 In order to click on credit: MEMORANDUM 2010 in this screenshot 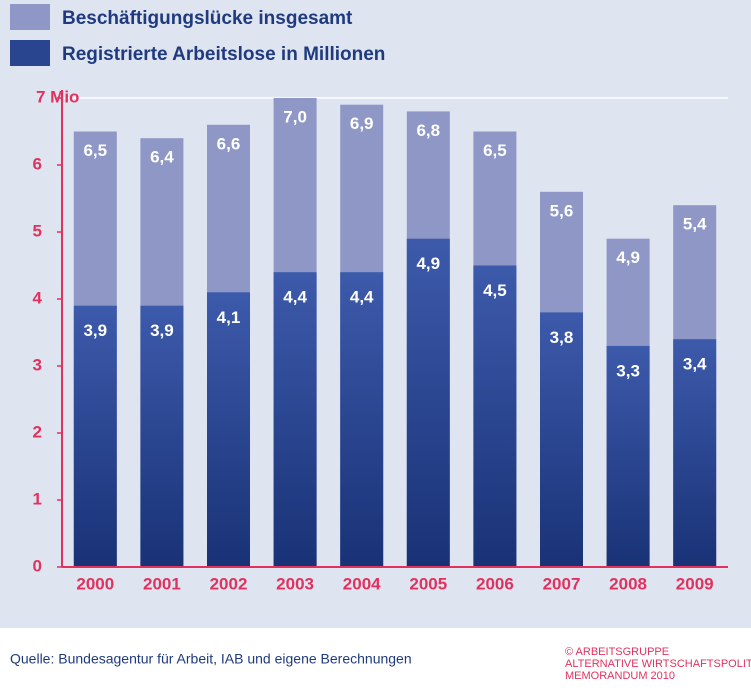, I will do `click(620, 676)`.